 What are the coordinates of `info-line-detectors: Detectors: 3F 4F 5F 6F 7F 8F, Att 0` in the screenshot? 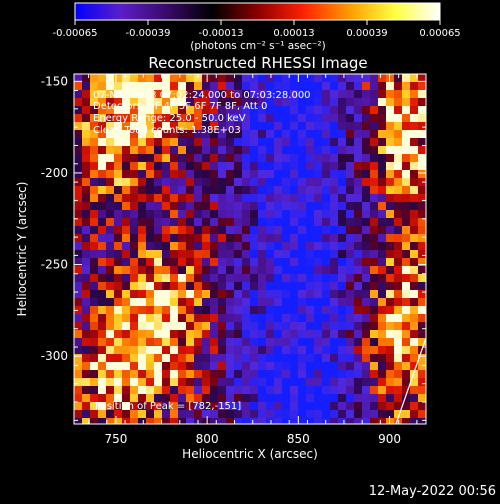 It's located at (180, 106).